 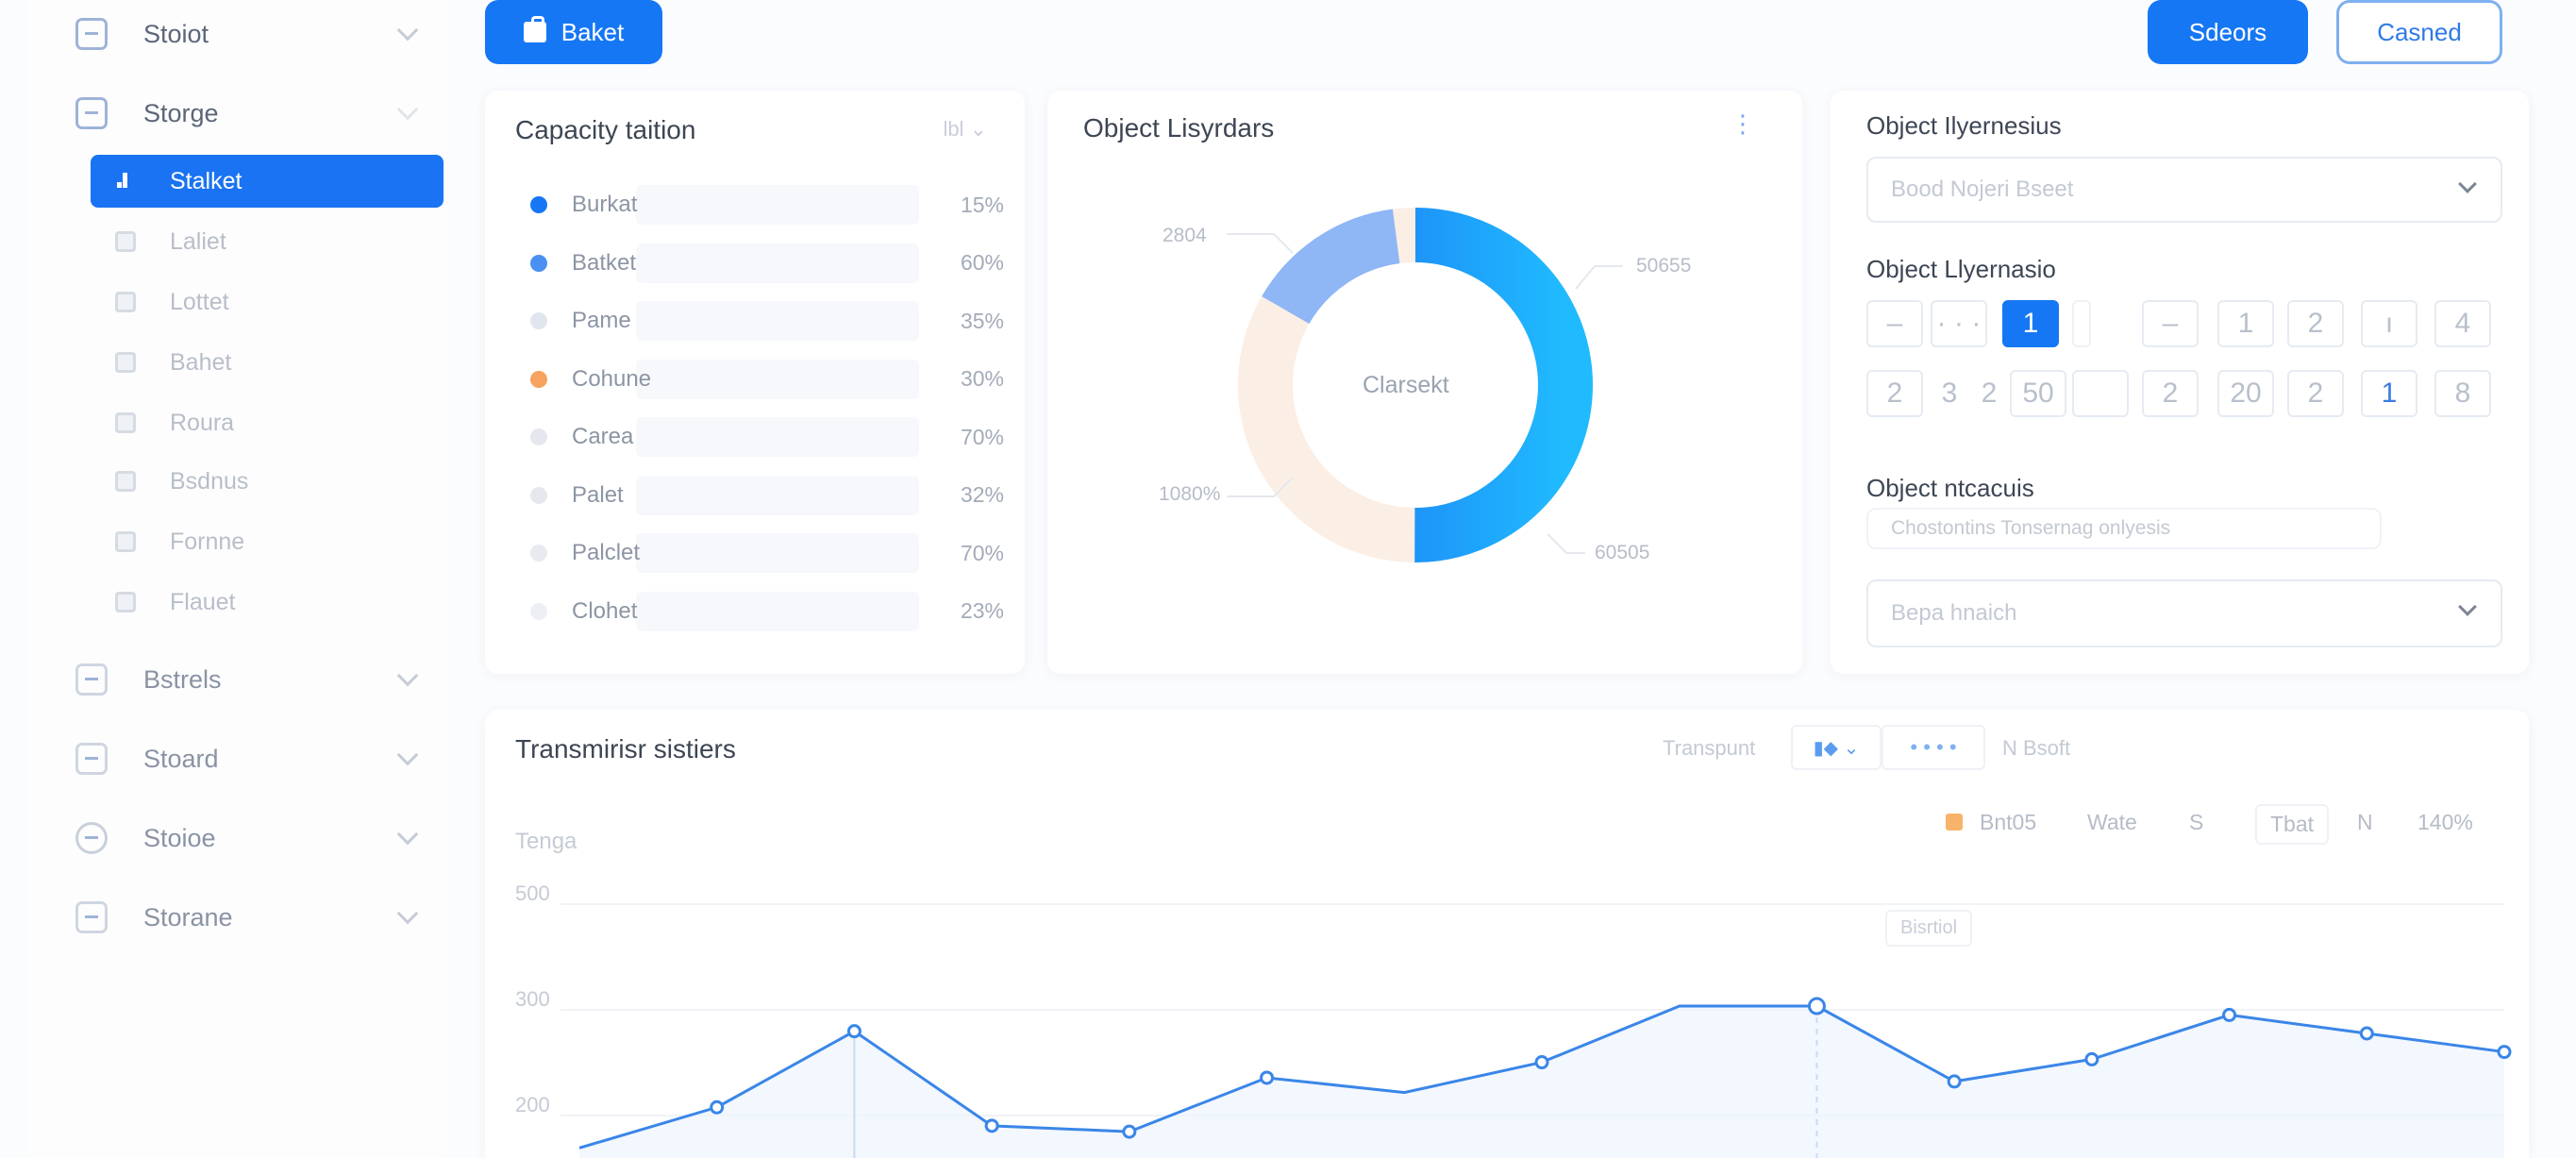 I want to click on sidebar-group-storane: Storane, so click(x=259, y=917).